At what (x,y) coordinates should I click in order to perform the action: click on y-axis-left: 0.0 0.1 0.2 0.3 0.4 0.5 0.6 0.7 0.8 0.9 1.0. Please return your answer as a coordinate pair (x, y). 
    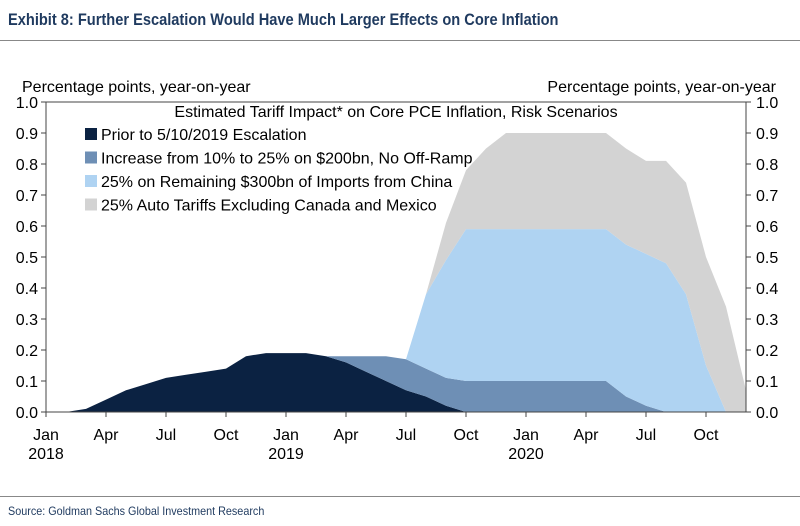
    Looking at the image, I should click on (31, 258).